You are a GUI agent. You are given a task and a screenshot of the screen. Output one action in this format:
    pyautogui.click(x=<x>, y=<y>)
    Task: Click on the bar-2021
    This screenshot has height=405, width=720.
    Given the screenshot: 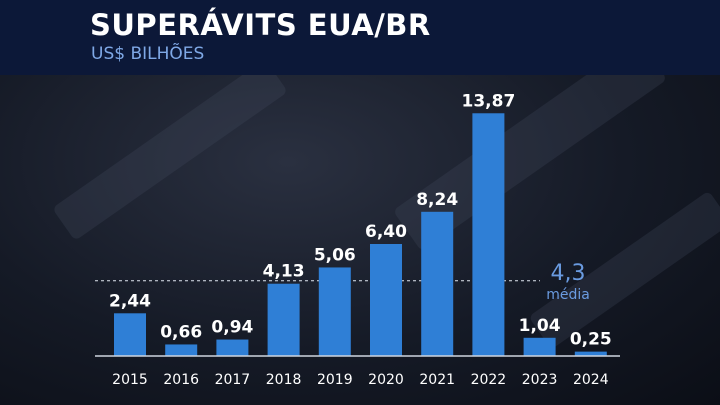 What is the action you would take?
    pyautogui.click(x=437, y=283)
    